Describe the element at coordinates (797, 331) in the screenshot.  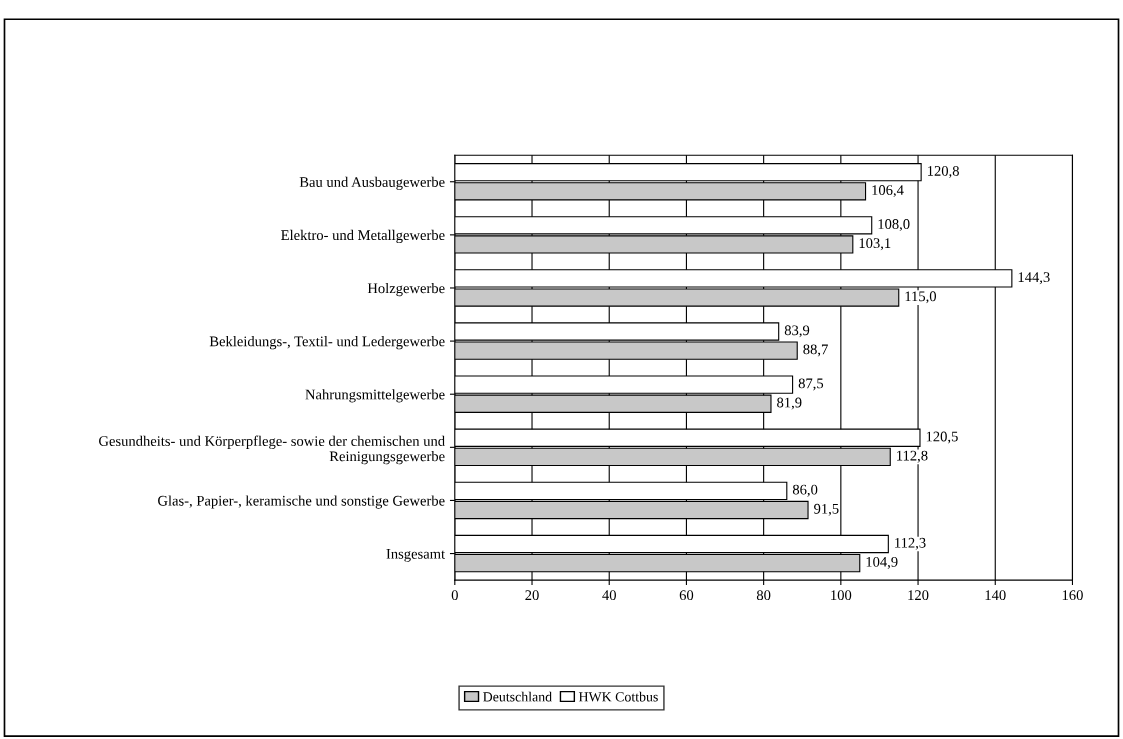
I see `data-label: 83,9` at that location.